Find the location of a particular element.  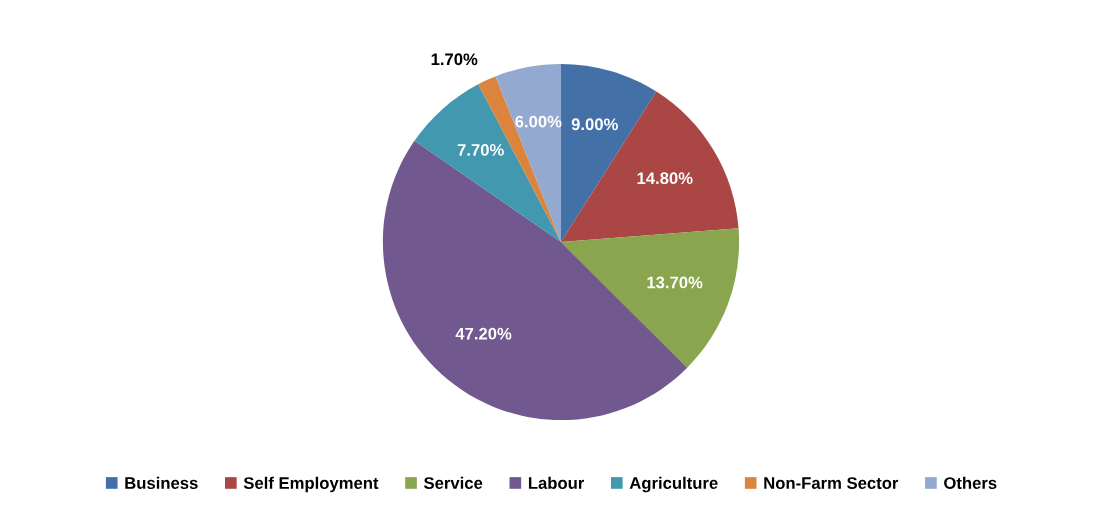

legend-label: Labour is located at coordinates (556, 482).